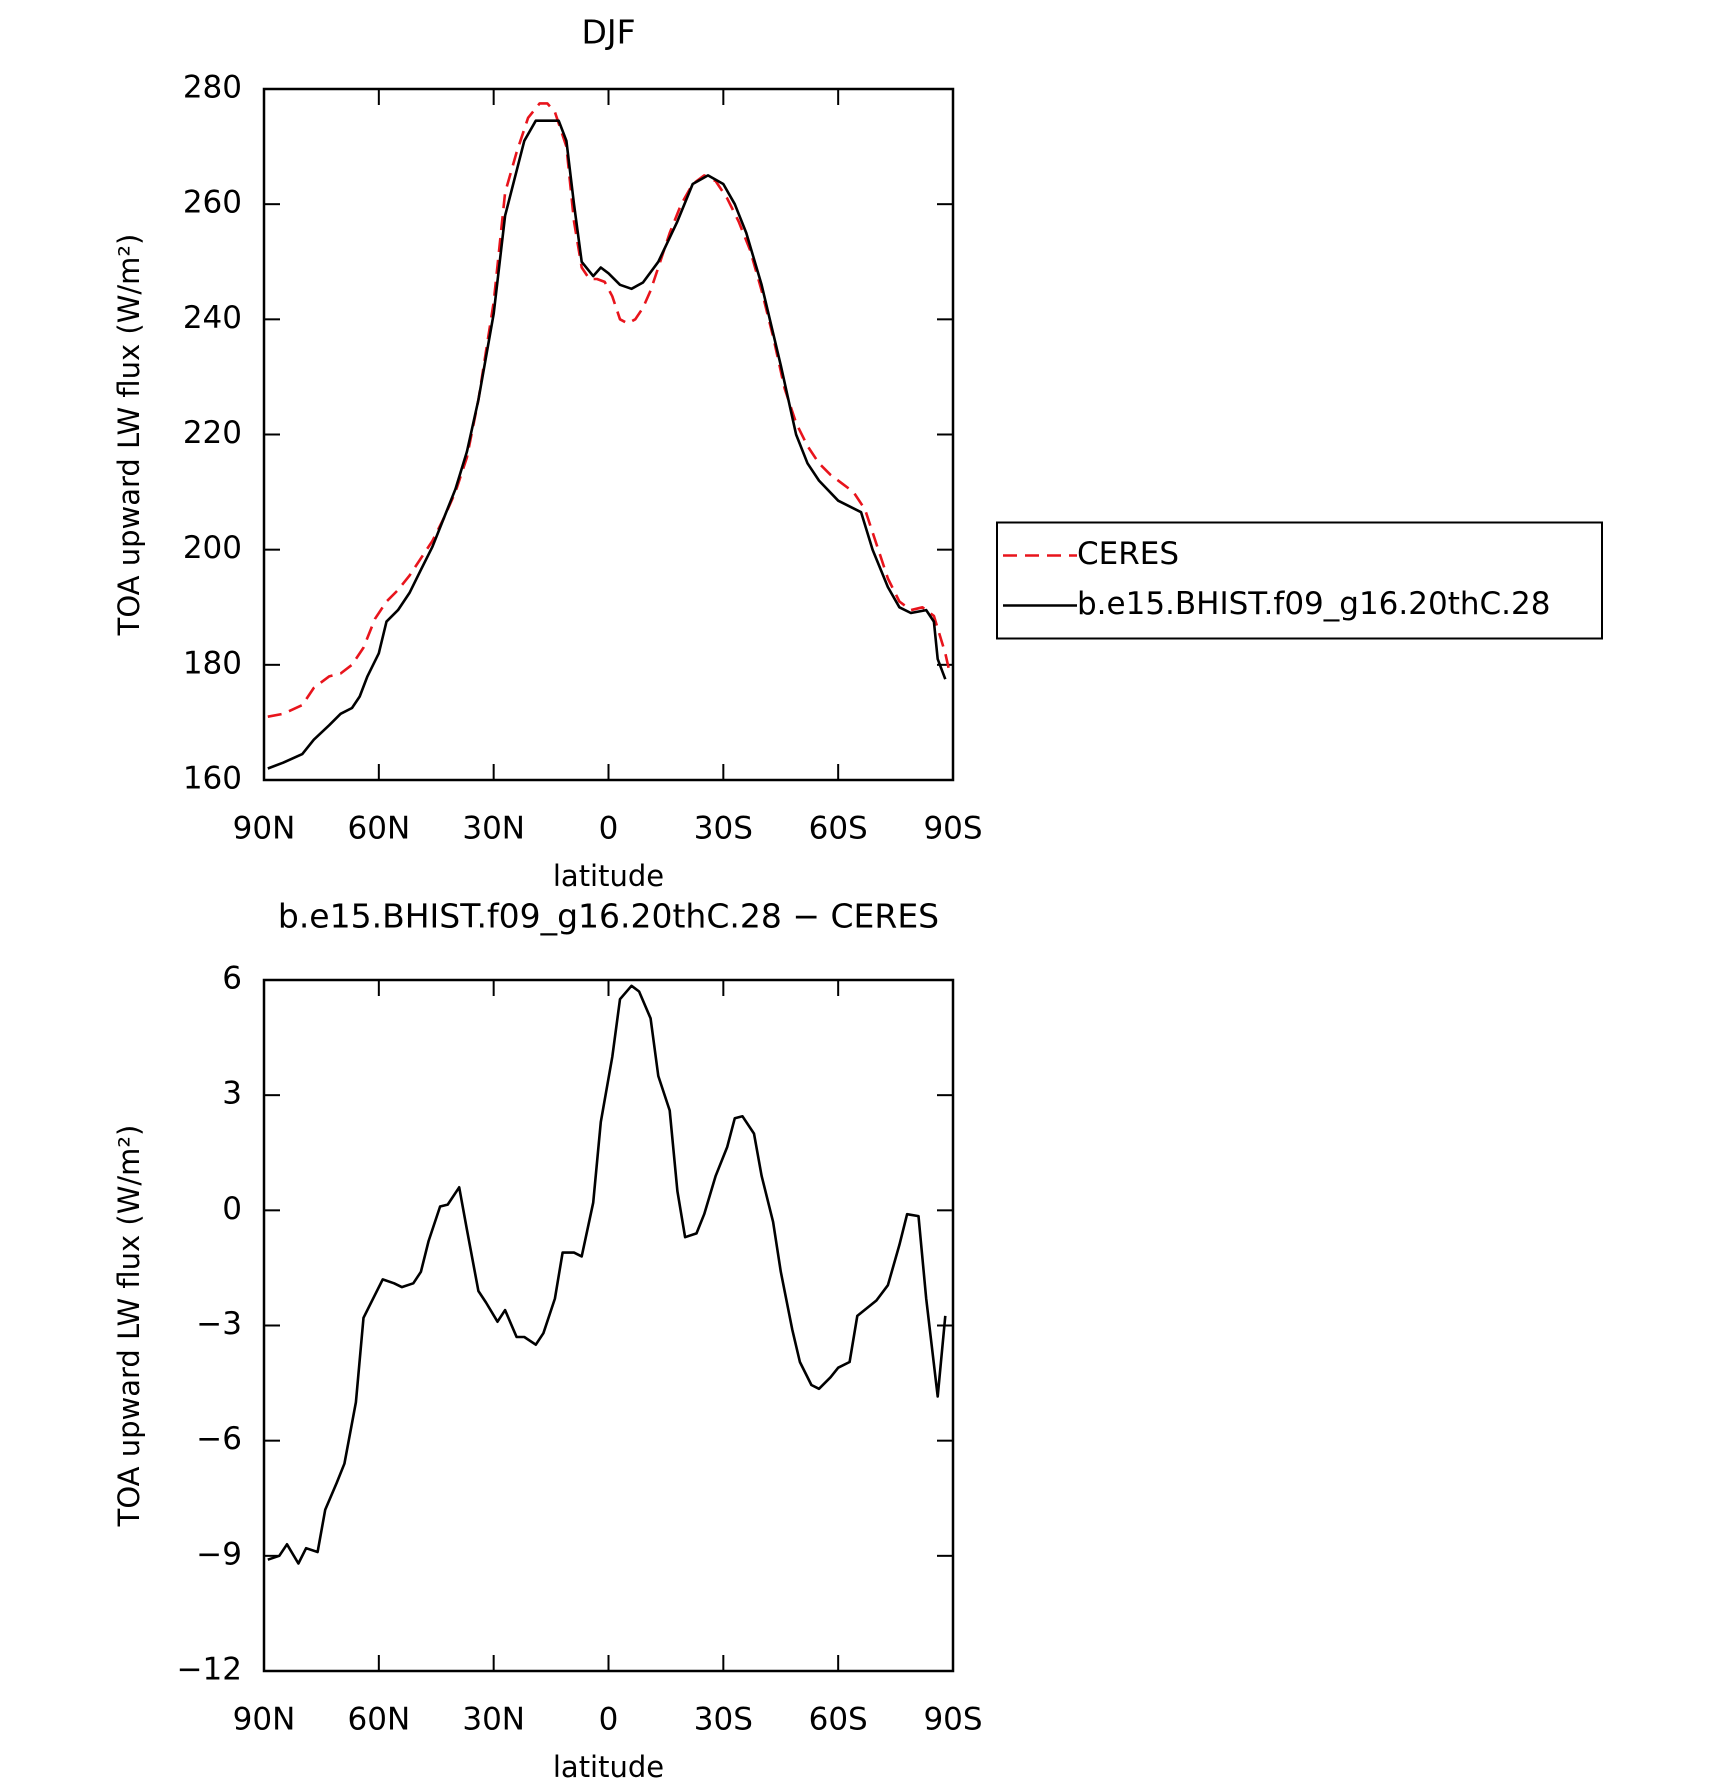 This screenshot has height=1789, width=1710. Describe the element at coordinates (1299, 580) in the screenshot. I see `legend-box` at that location.